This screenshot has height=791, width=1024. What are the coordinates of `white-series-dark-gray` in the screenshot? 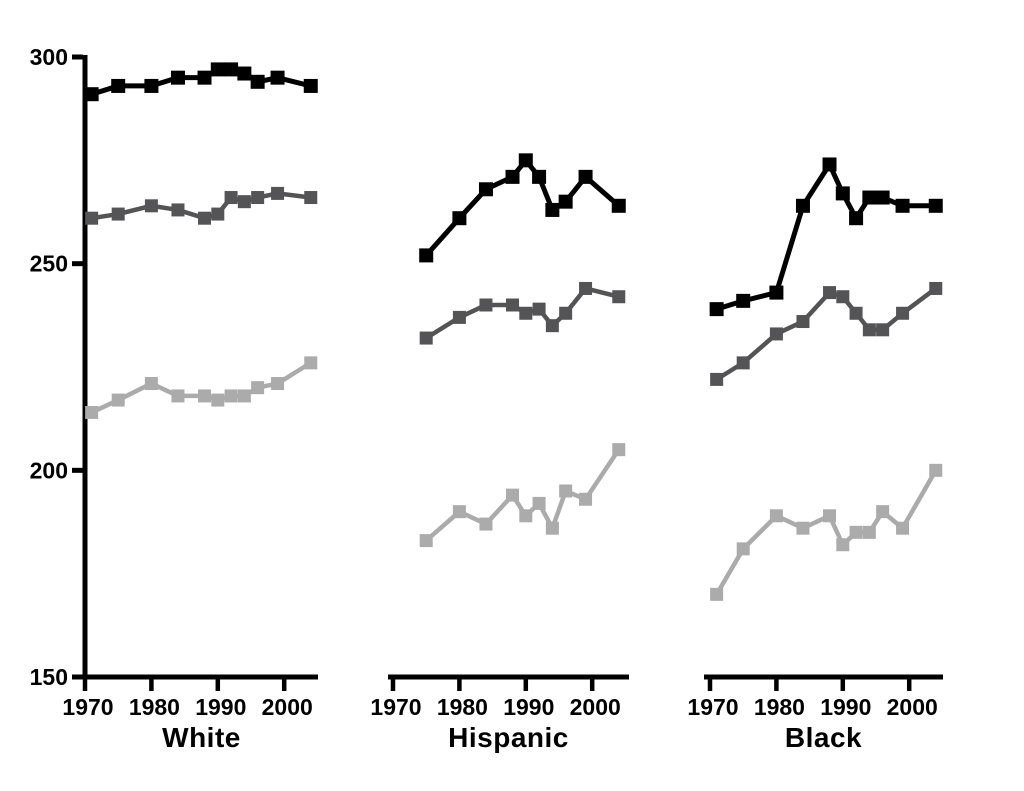 It's located at (201, 205).